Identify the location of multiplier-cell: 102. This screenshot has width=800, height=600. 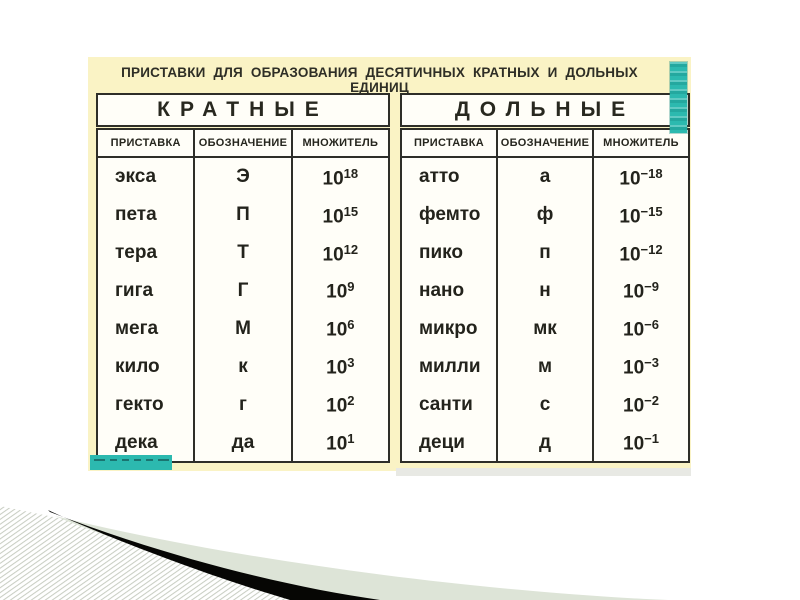
(340, 404).